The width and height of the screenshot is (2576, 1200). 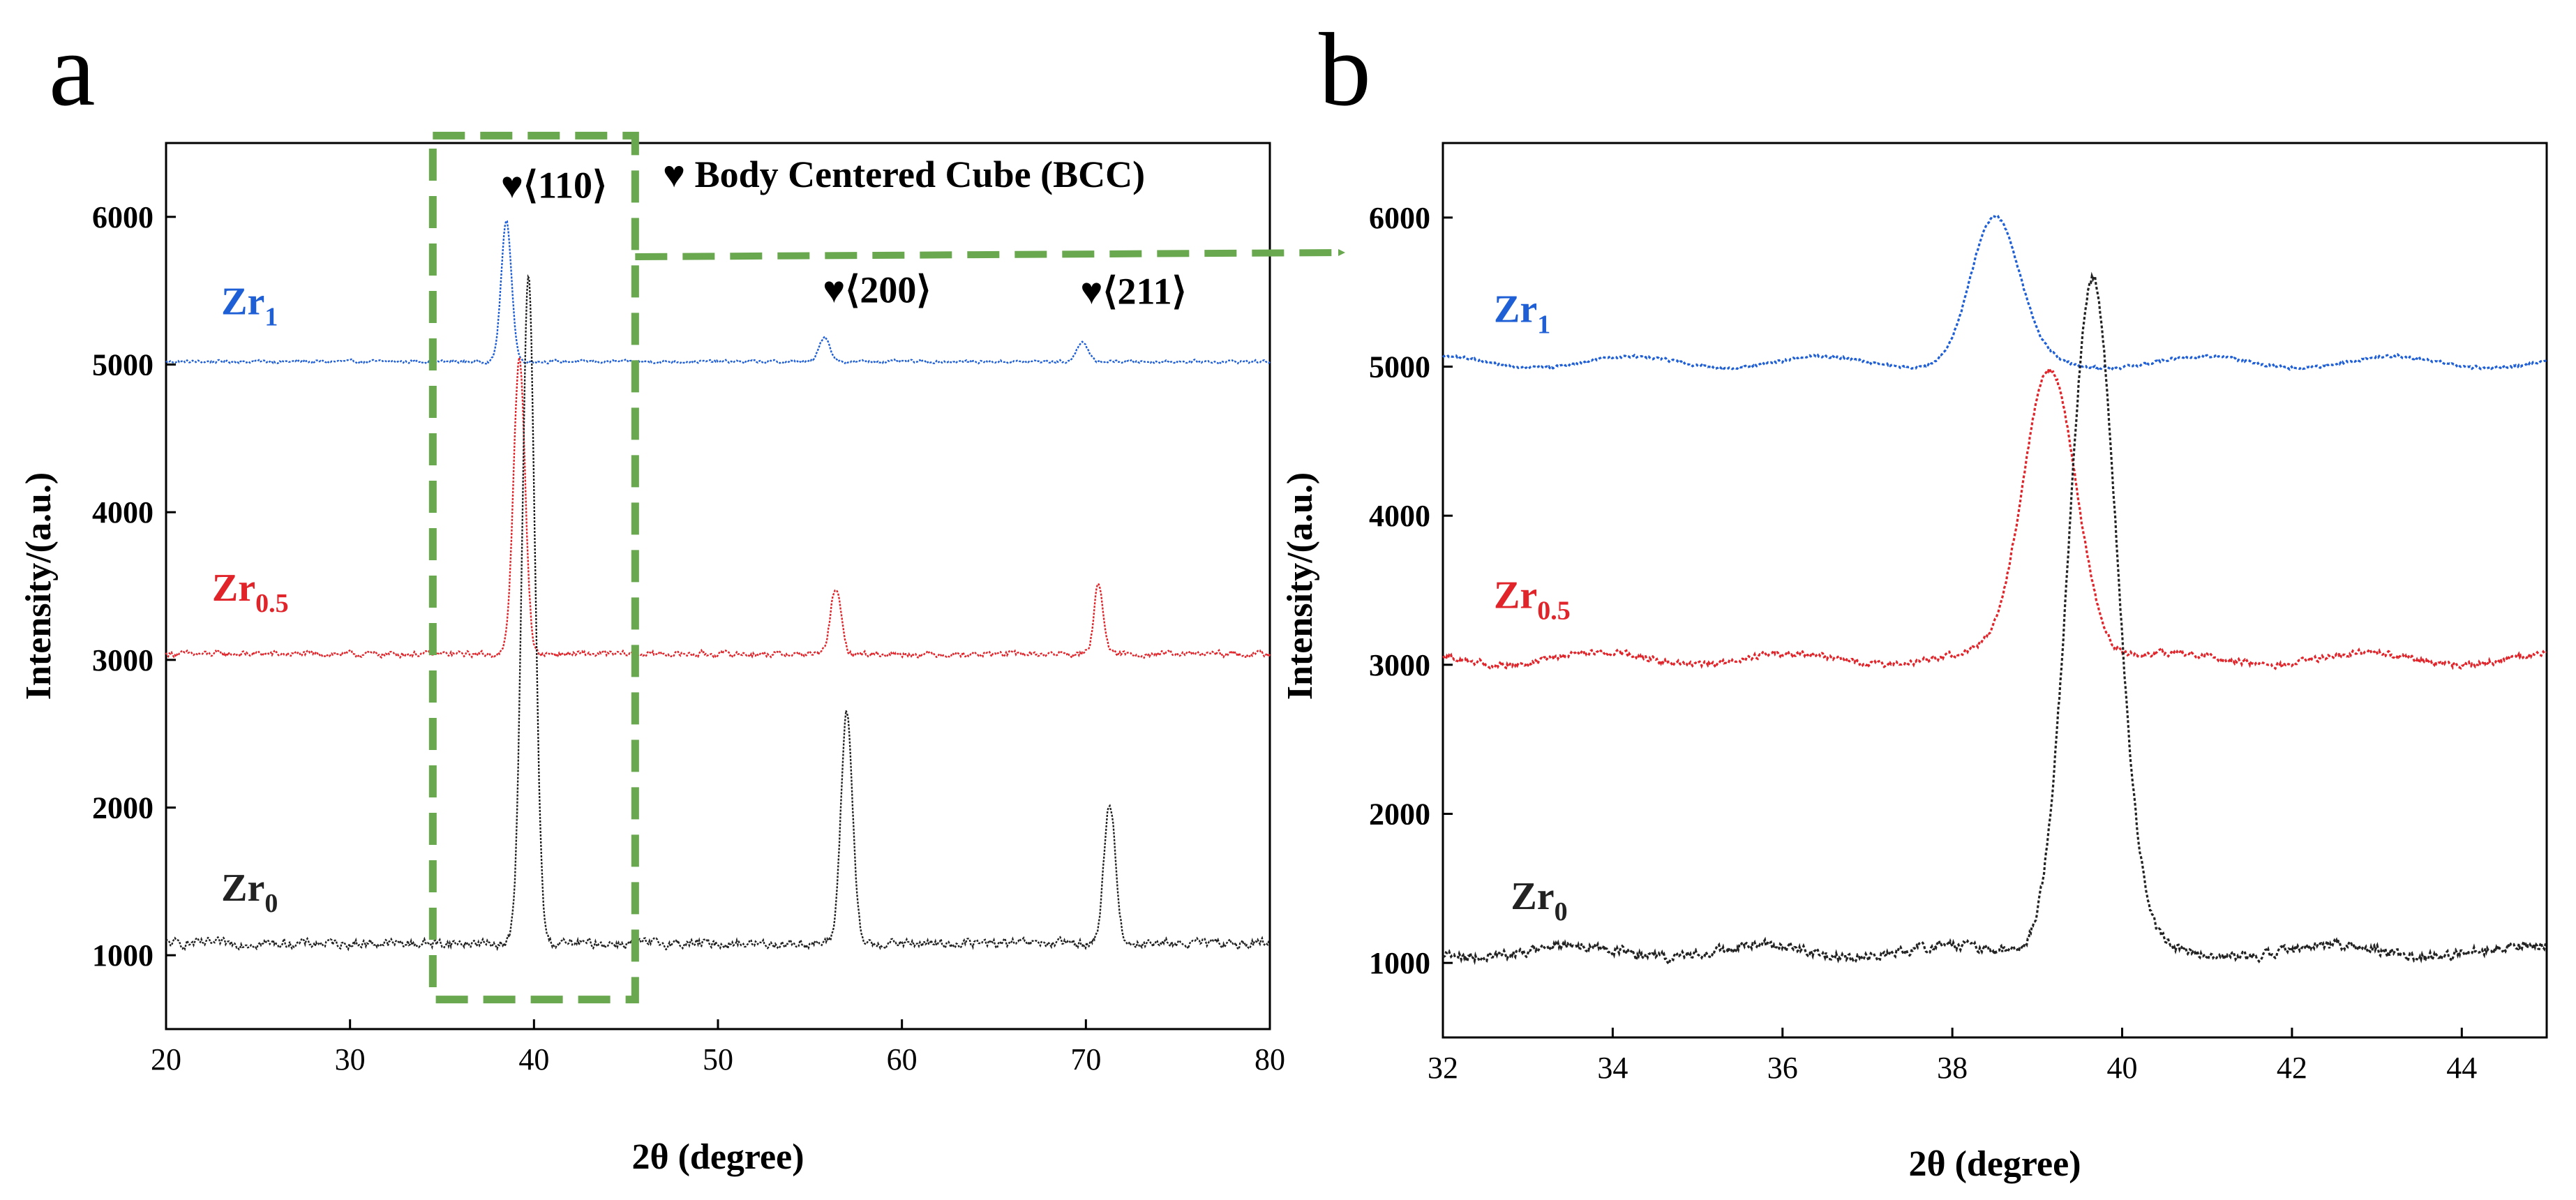 I want to click on y-ticks-b: 1000 2000 3000 4000 5000 6000, so click(x=1411, y=590).